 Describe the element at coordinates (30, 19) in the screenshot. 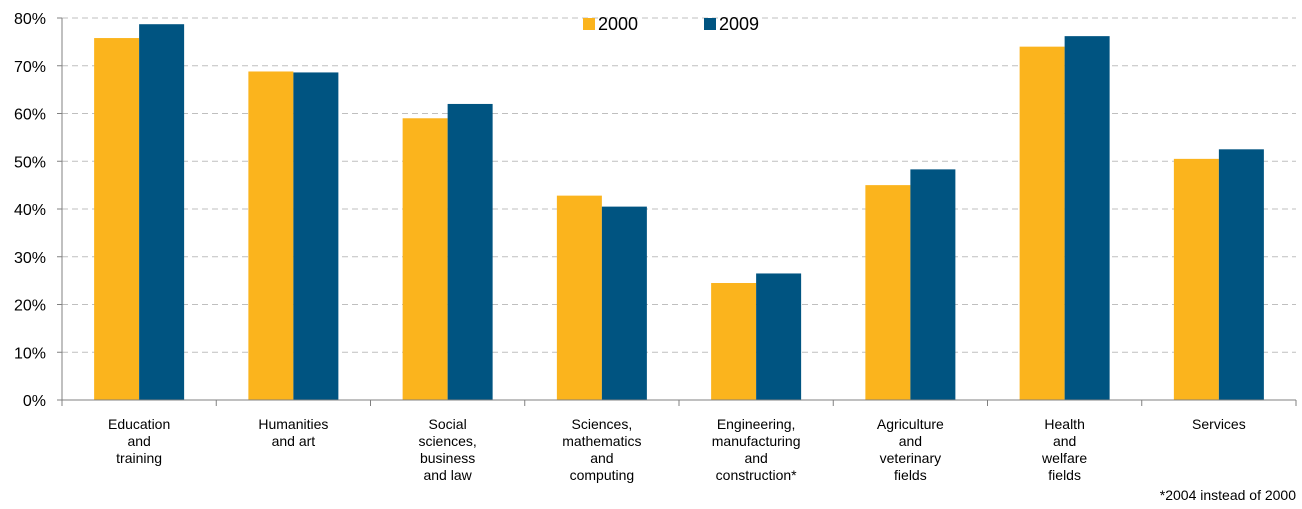

I see `y-tick-label: 80%` at that location.